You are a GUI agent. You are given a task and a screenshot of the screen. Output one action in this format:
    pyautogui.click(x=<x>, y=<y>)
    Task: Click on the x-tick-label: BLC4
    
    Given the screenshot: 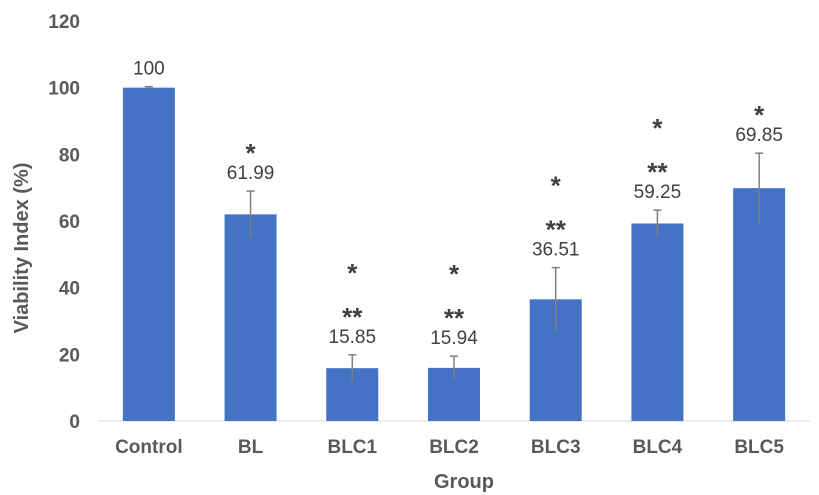 What is the action you would take?
    pyautogui.click(x=658, y=447)
    